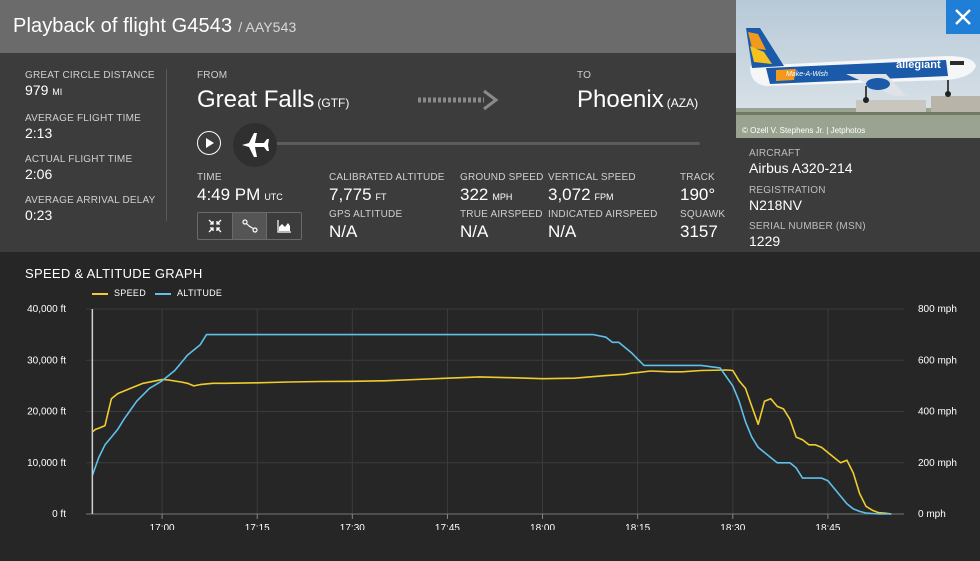 The image size is (980, 561). Describe the element at coordinates (381, 197) in the screenshot. I see `metric-unit: FT` at that location.